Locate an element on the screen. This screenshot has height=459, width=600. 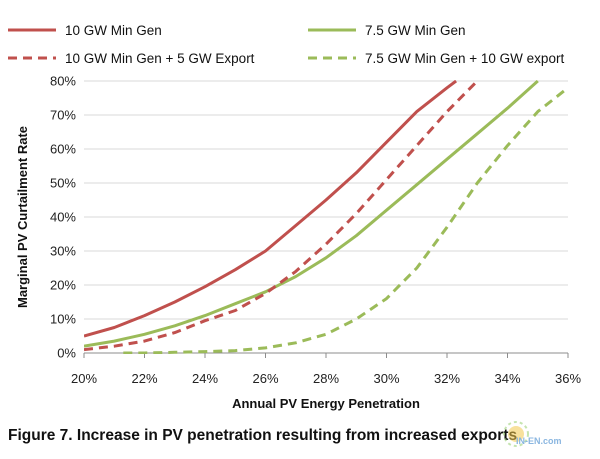
watermark-logo: IN-EN.com is located at coordinates (548, 436).